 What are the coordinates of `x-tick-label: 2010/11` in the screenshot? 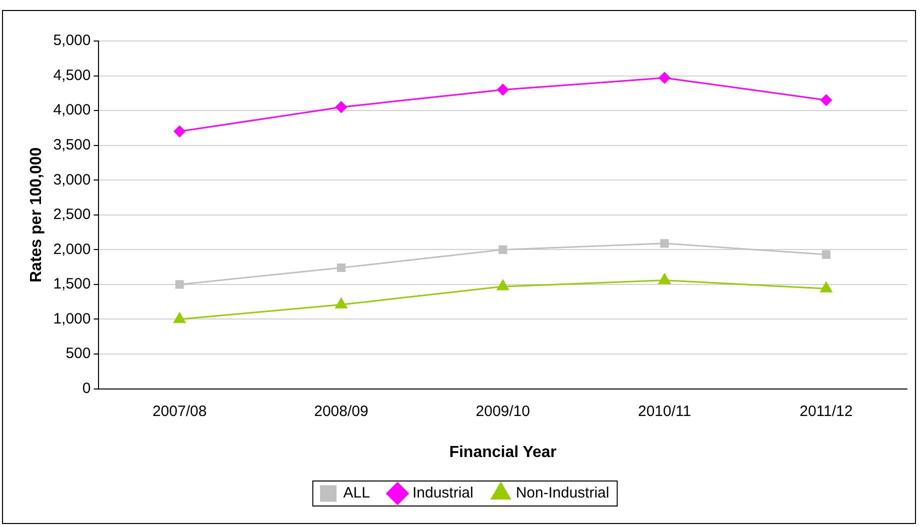 It's located at (665, 411).